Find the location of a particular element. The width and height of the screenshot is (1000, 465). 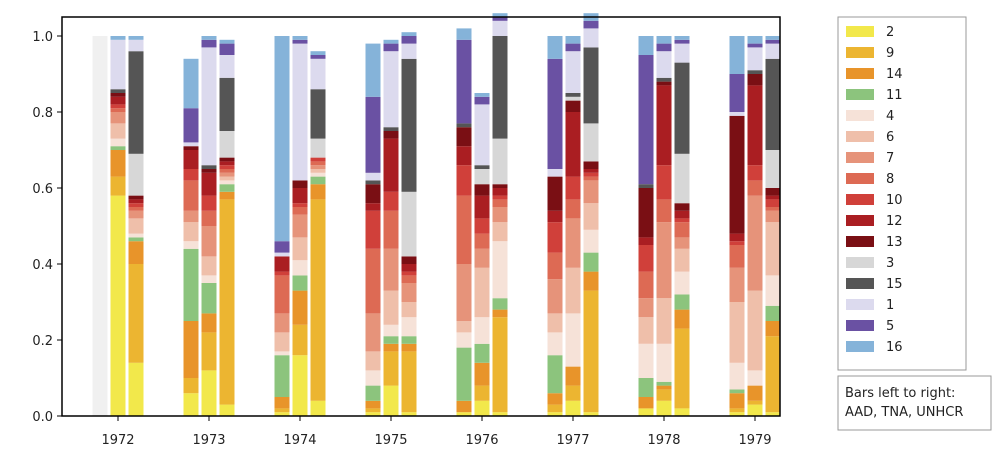

x-tick-label: 1975 is located at coordinates (390, 440).